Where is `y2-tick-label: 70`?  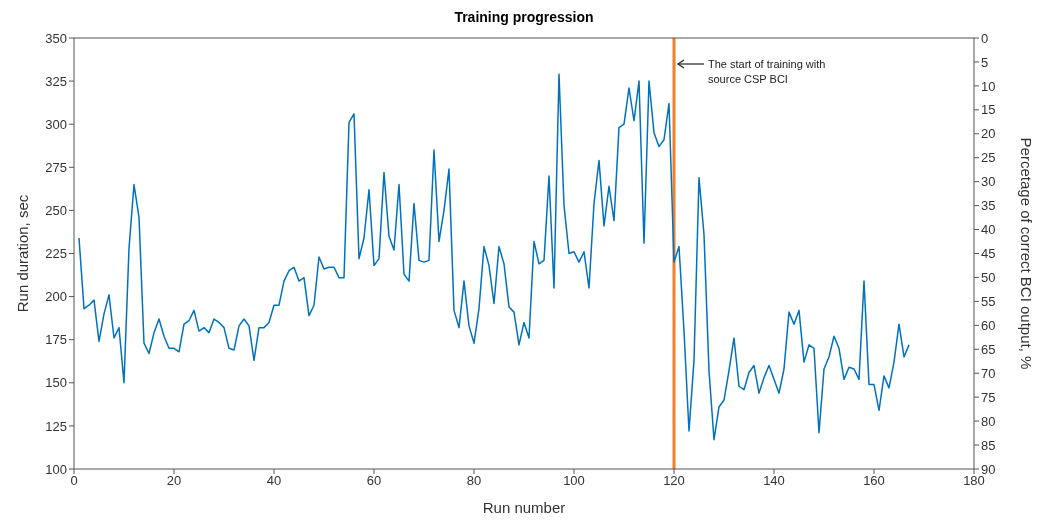
y2-tick-label: 70 is located at coordinates (988, 373).